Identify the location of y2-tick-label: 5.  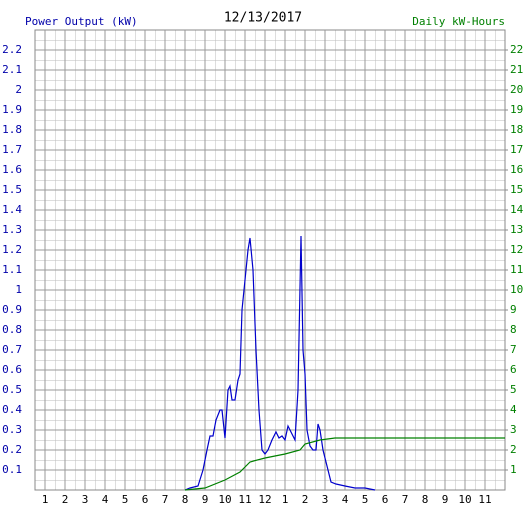
(513, 389).